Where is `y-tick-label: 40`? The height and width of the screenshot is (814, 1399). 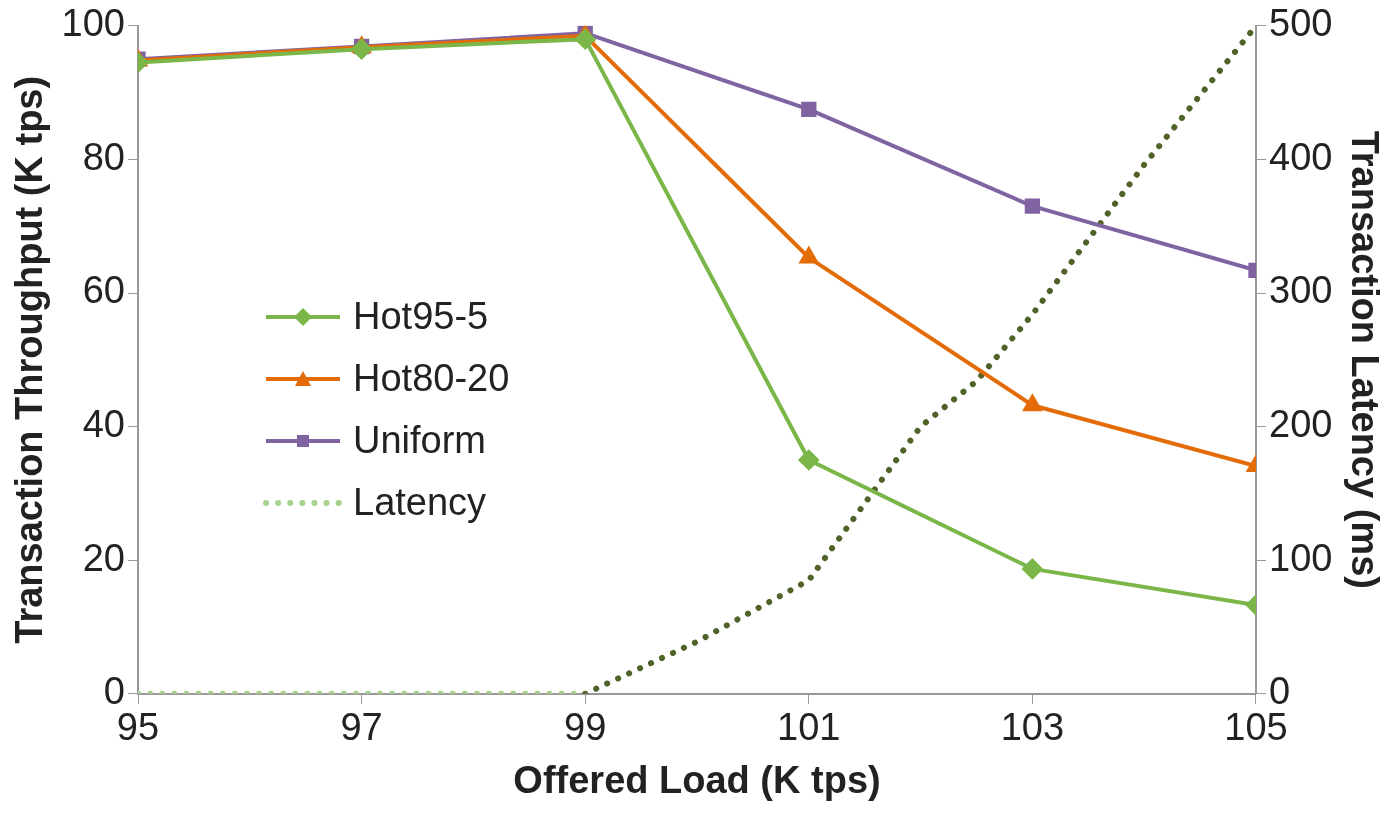 y-tick-label: 40 is located at coordinates (103, 424).